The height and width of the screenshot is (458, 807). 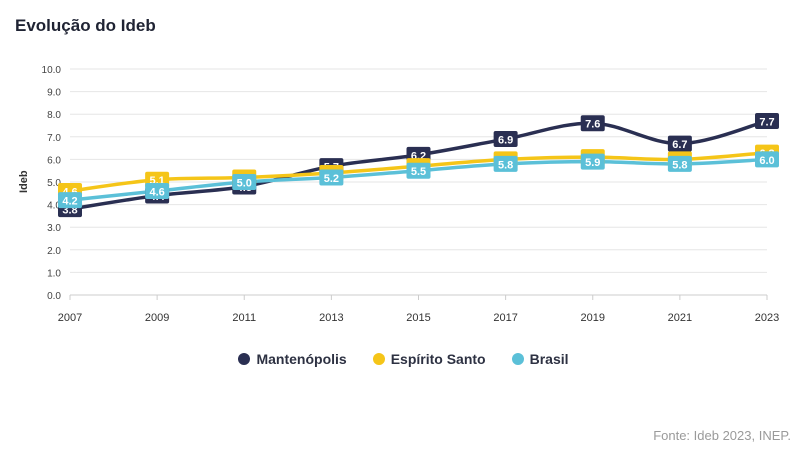 I want to click on source-note: Fonte: Ideb 2023, INEP., so click(x=722, y=435).